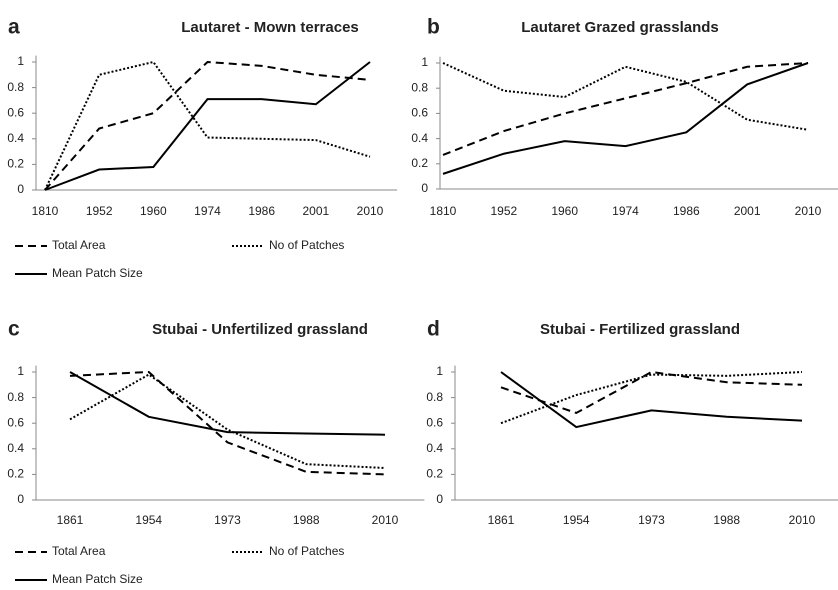  What do you see at coordinates (620, 27) in the screenshot?
I see `chart-title: Lautaret Grazed grasslands` at bounding box center [620, 27].